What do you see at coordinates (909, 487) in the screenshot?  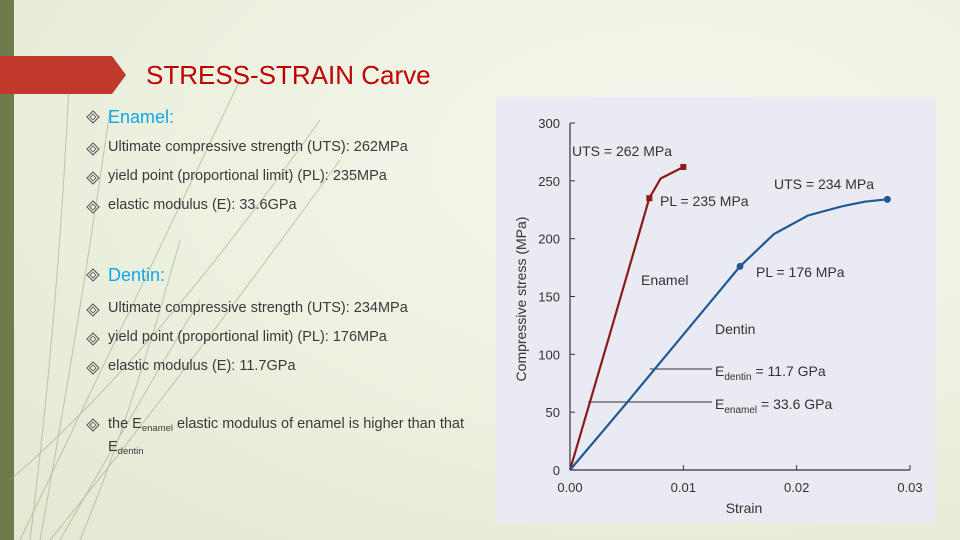 I see `x-tick-label: 0.03` at bounding box center [909, 487].